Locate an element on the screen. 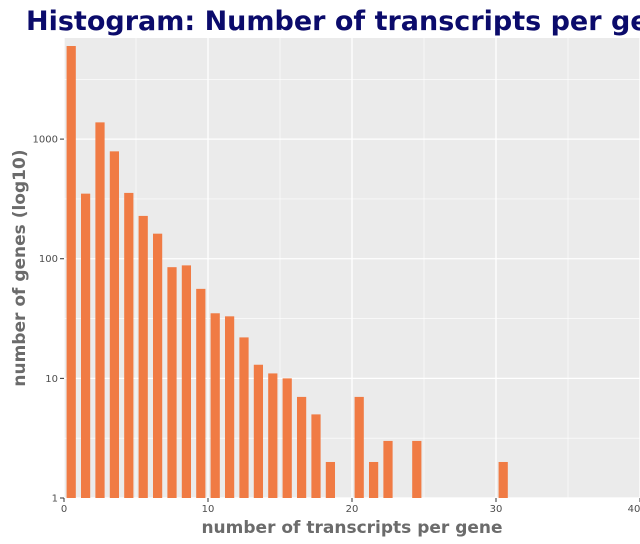  x-tick-label: 10 is located at coordinates (208, 509).